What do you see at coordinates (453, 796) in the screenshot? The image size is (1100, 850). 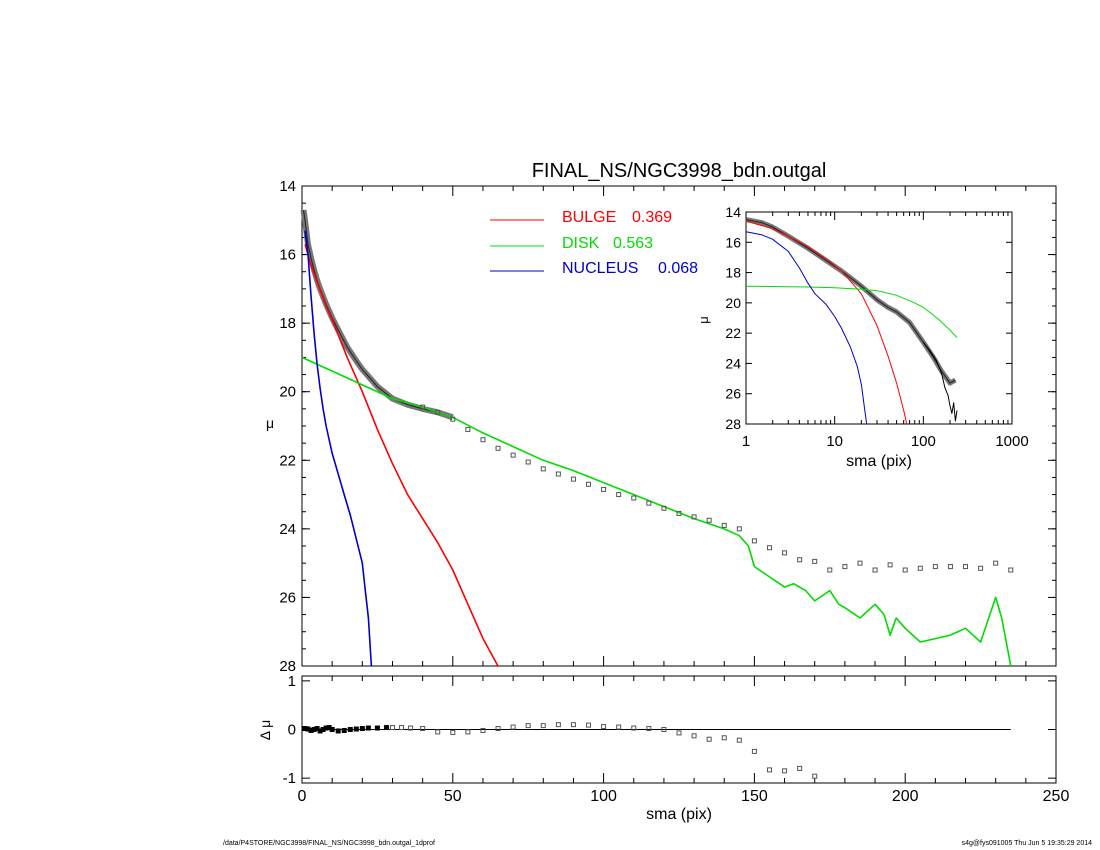 I see `residual-xtick-label-1: 50` at bounding box center [453, 796].